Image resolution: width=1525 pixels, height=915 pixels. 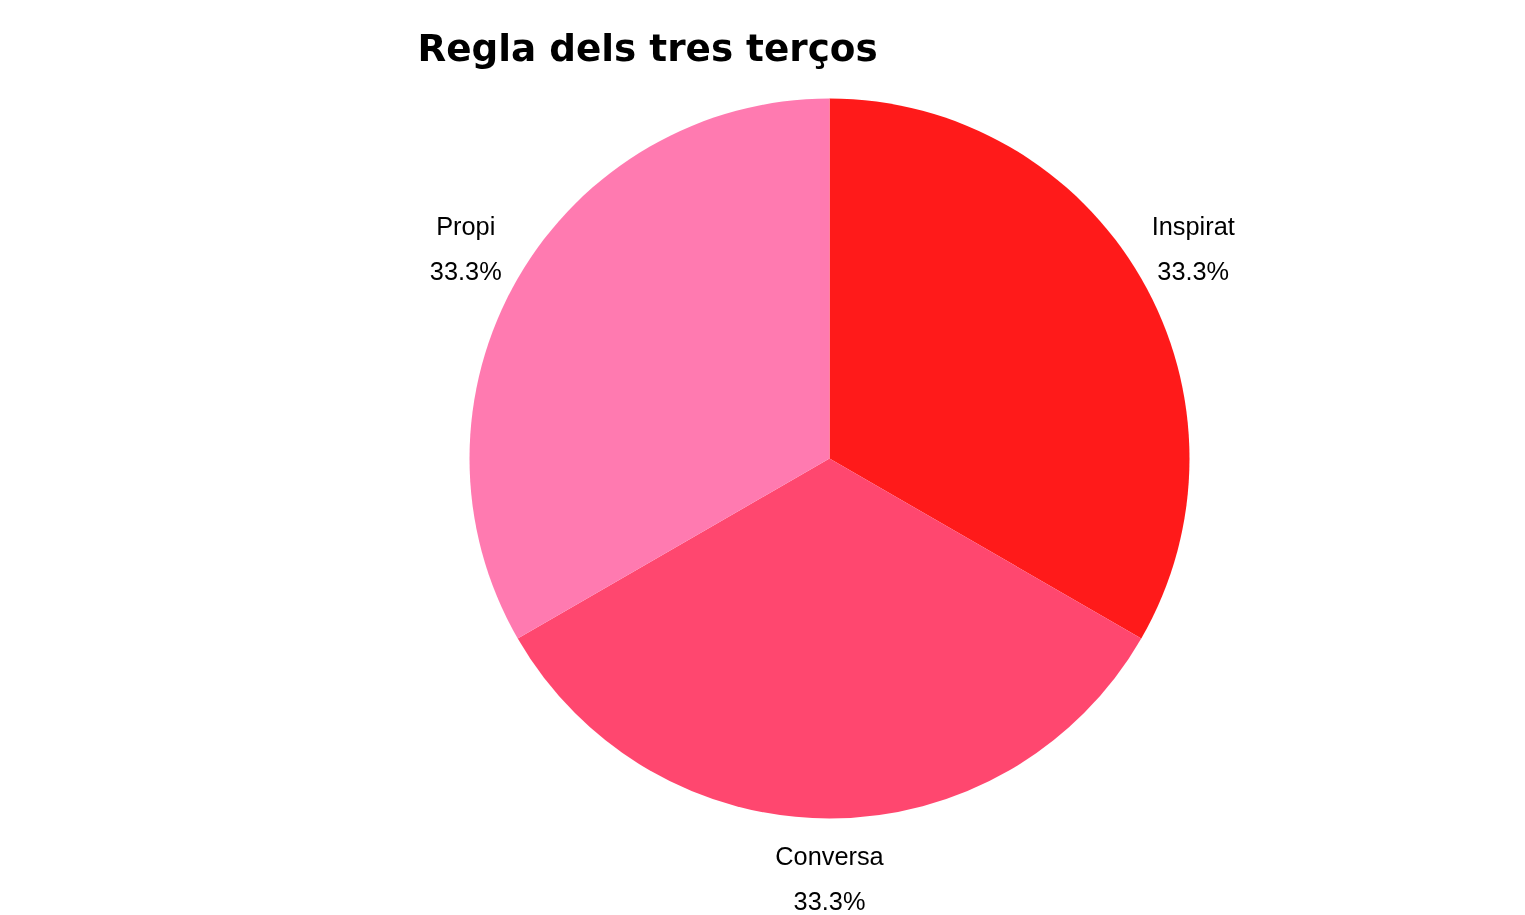 What do you see at coordinates (466, 226) in the screenshot?
I see `slice-label: Propi` at bounding box center [466, 226].